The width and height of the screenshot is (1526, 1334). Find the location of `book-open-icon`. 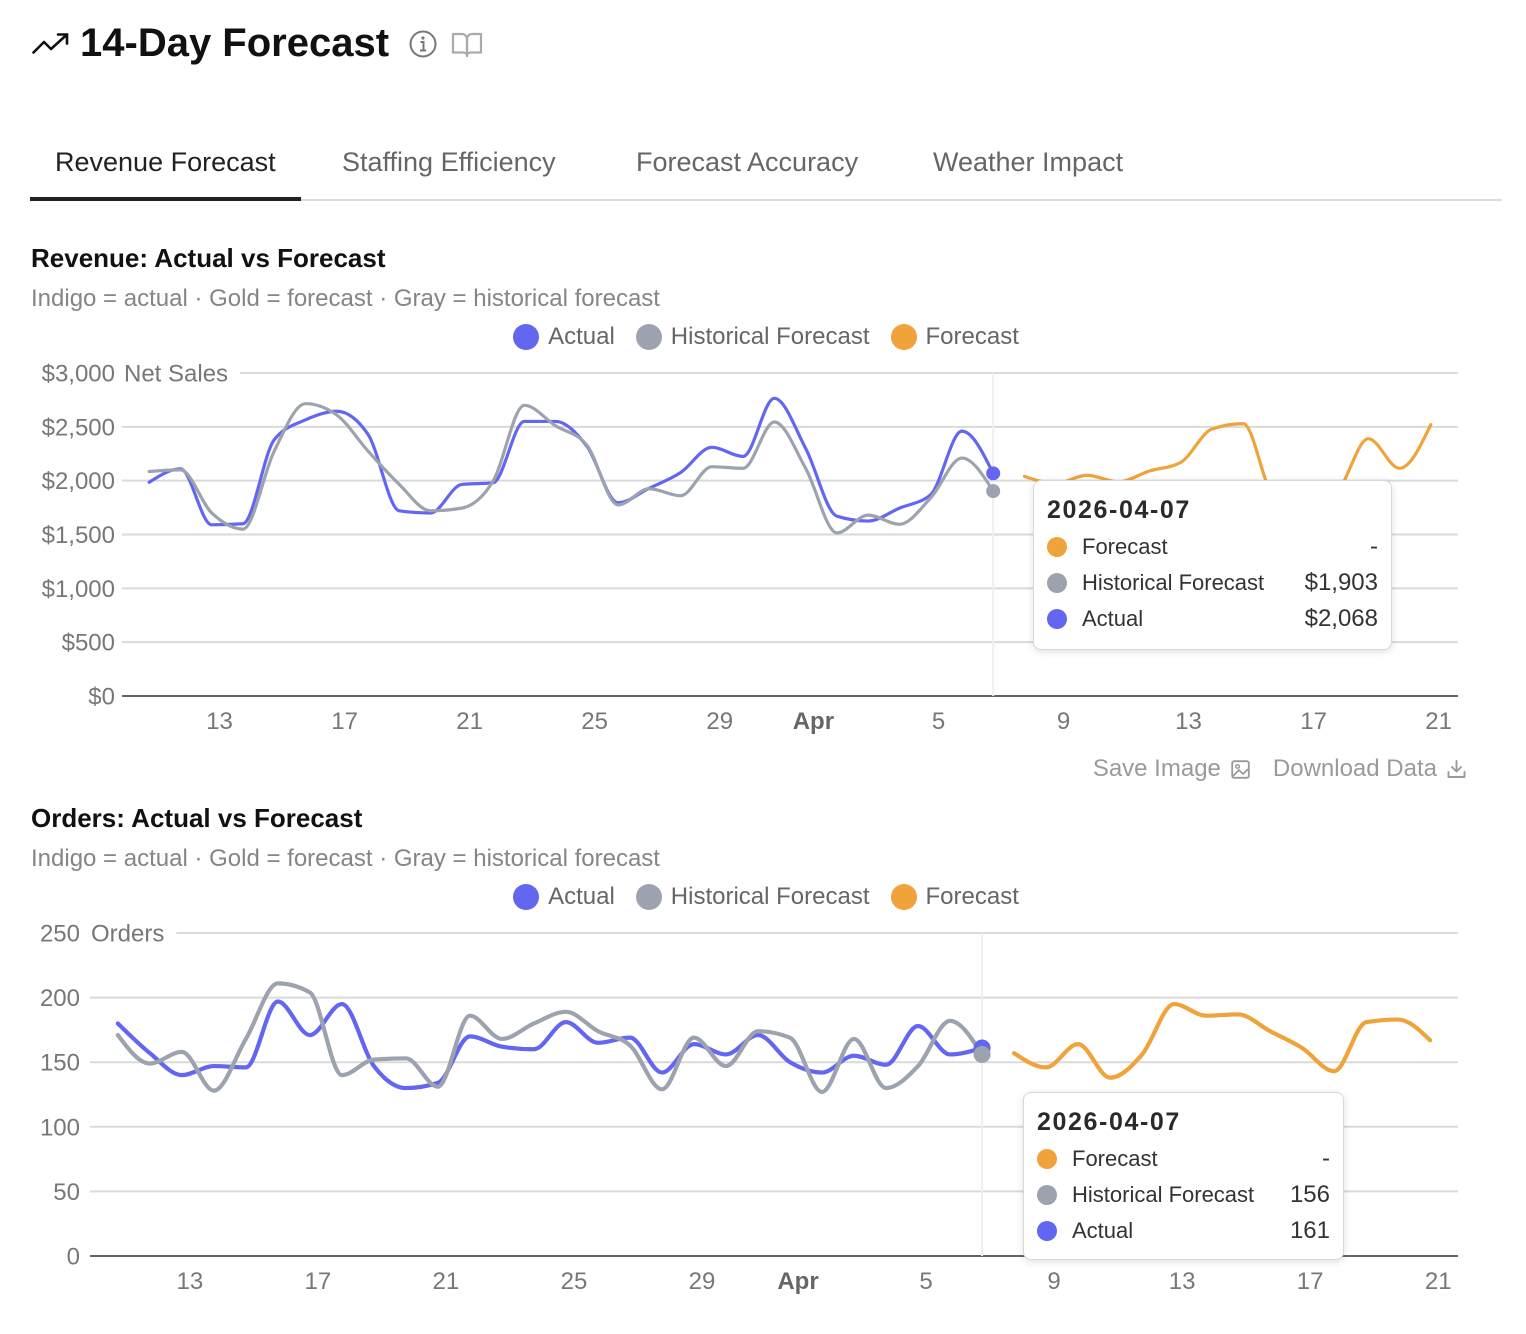

book-open-icon is located at coordinates (467, 44).